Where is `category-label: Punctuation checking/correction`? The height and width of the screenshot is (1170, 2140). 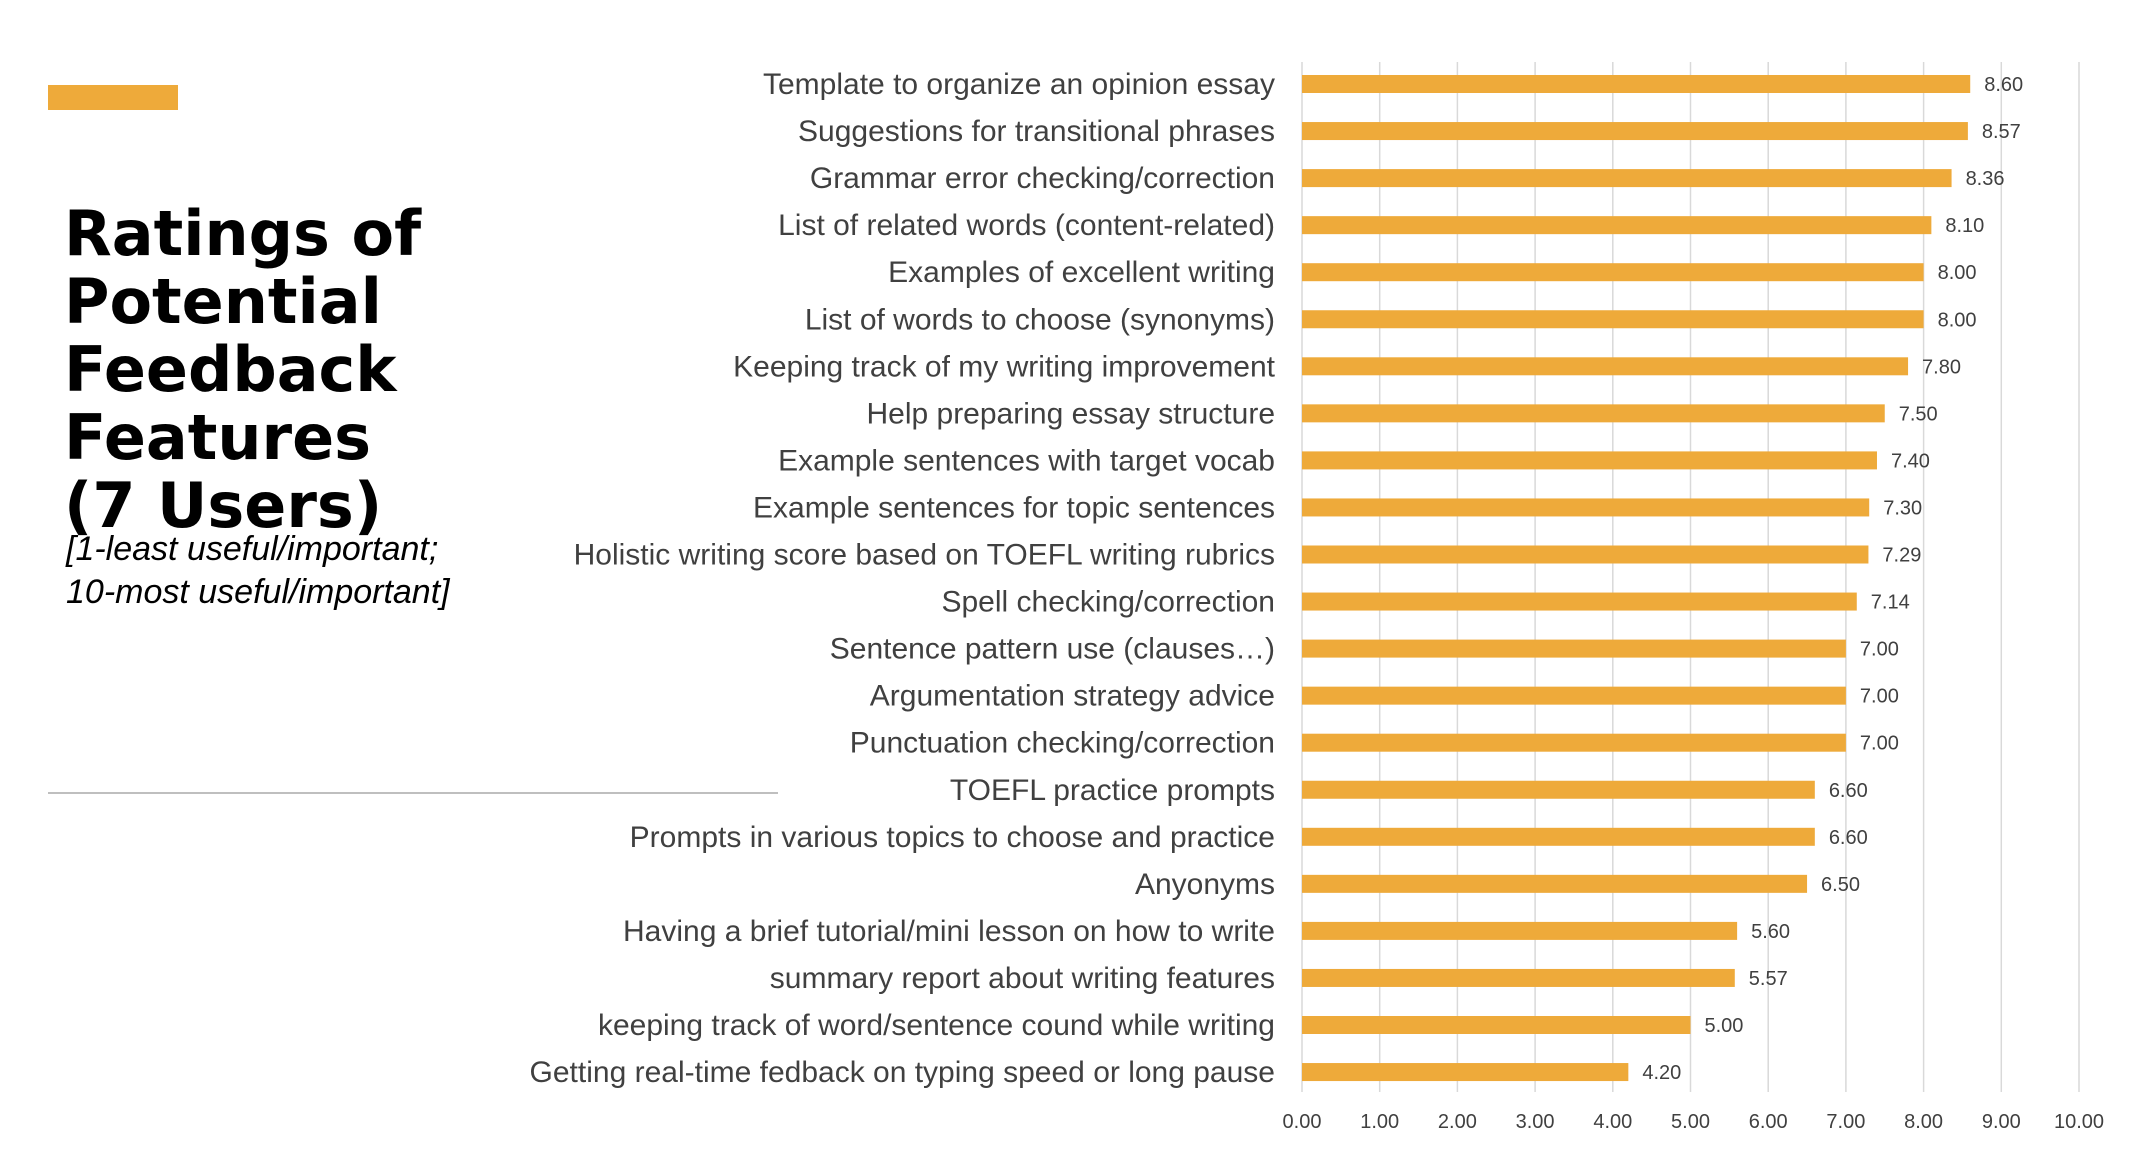
category-label: Punctuation checking/correction is located at coordinates (1062, 743).